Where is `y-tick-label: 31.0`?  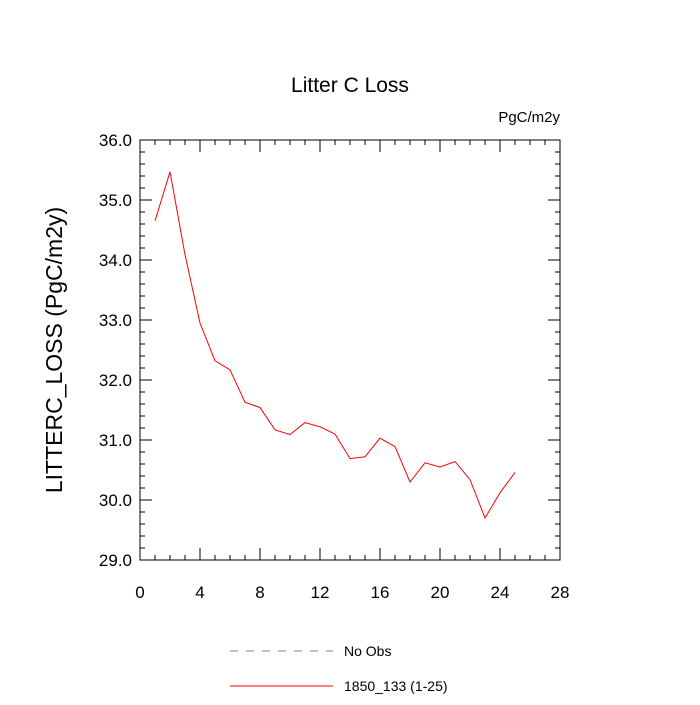 y-tick-label: 31.0 is located at coordinates (115, 440).